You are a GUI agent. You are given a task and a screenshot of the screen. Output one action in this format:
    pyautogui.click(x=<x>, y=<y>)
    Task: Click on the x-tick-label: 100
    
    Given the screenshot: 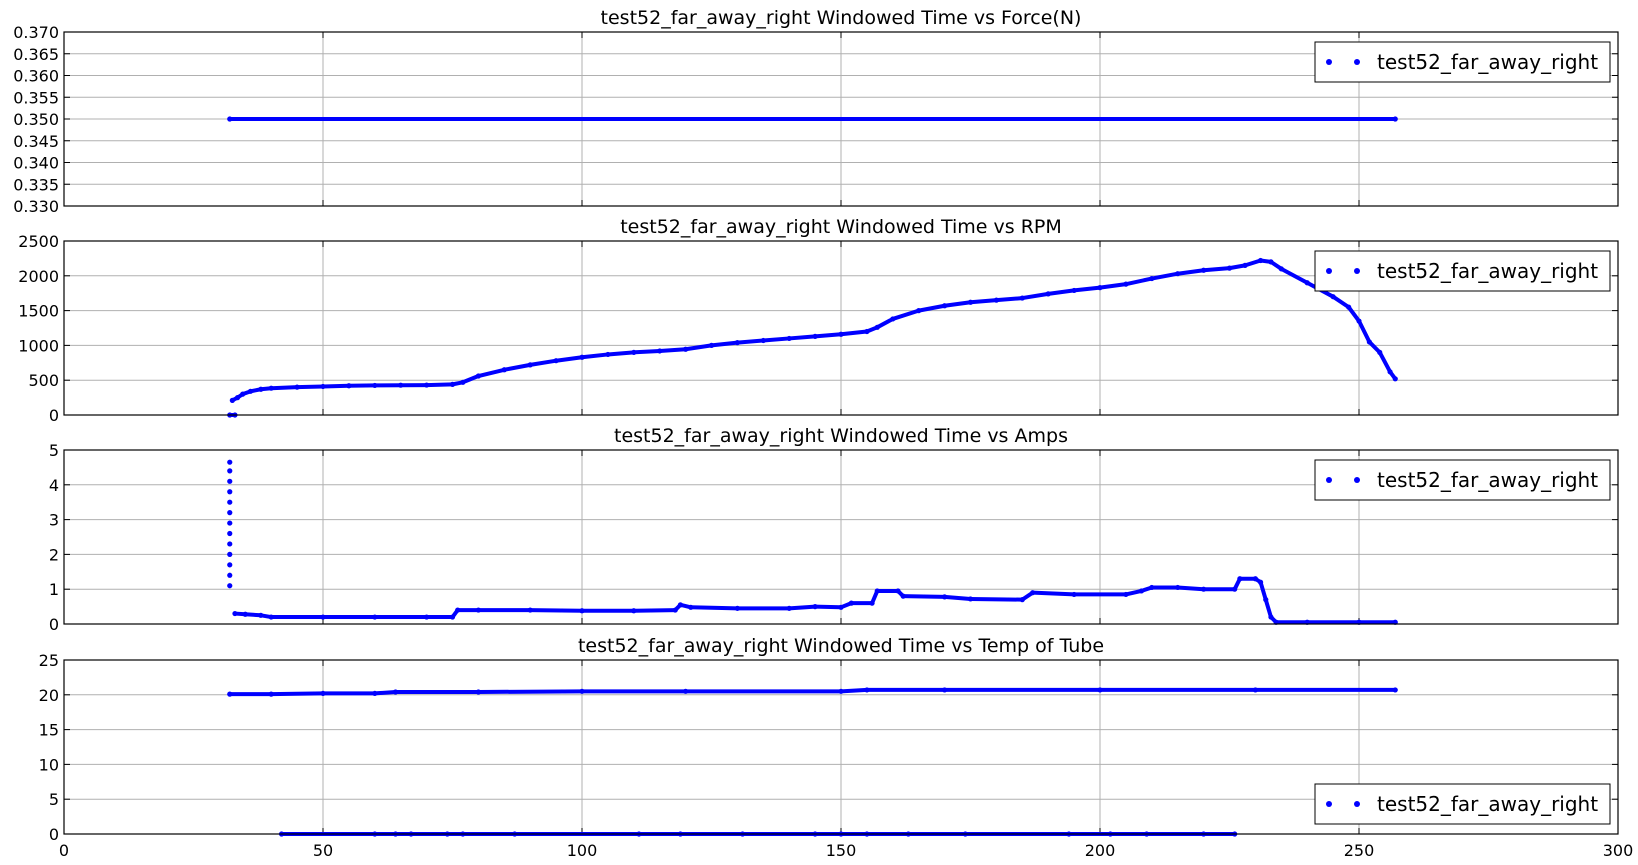 What is the action you would take?
    pyautogui.click(x=582, y=850)
    